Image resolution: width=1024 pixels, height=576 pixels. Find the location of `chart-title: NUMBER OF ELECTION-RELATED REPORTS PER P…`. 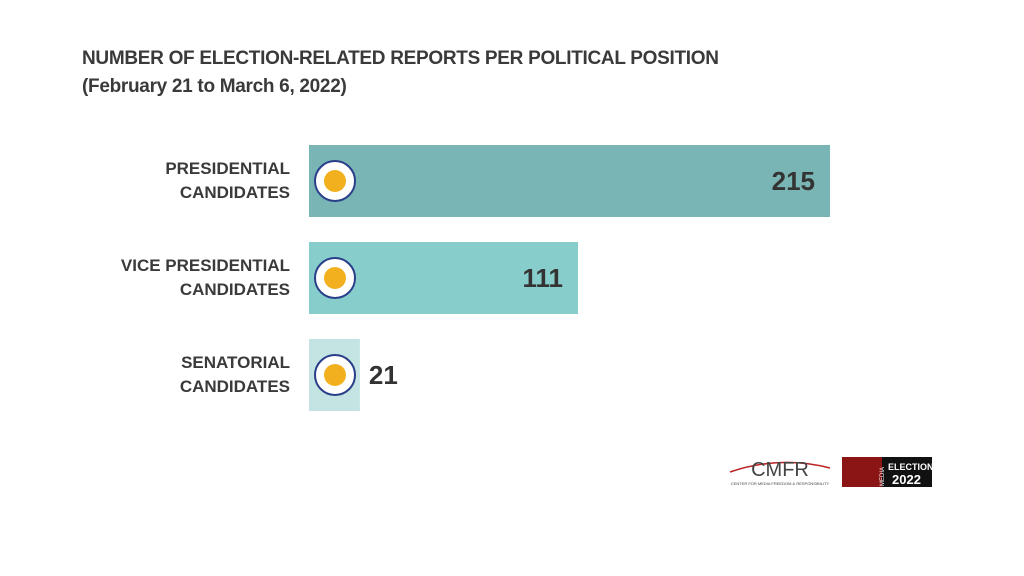

chart-title: NUMBER OF ELECTION-RELATED REPORTS PER P… is located at coordinates (400, 58).